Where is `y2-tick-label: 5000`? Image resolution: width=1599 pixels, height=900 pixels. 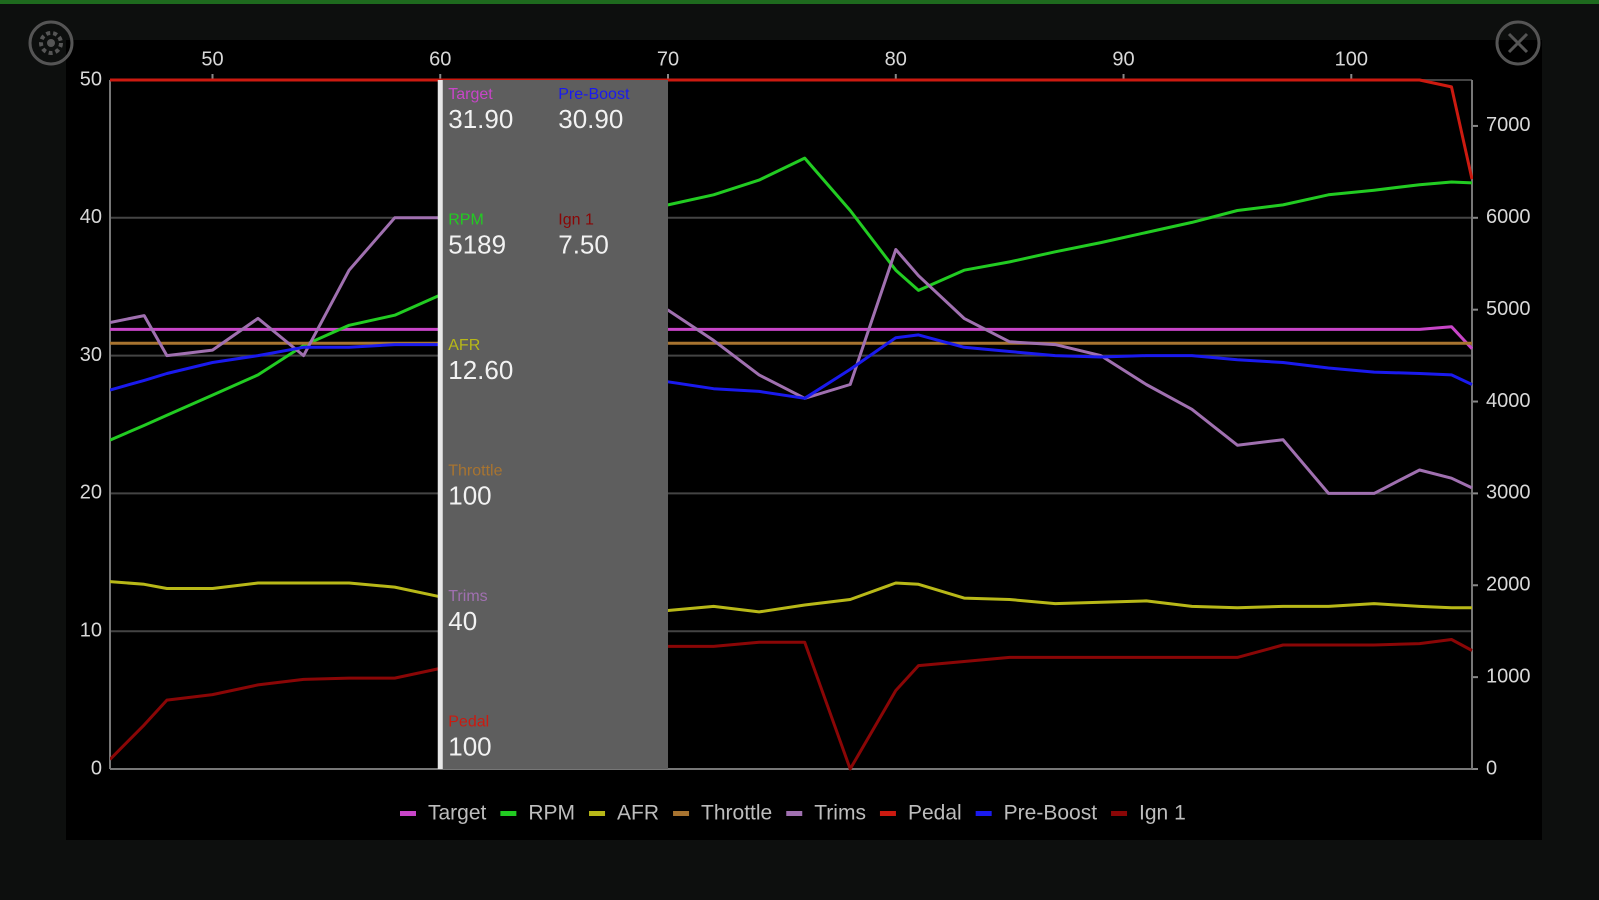
y2-tick-label: 5000 is located at coordinates (1508, 309).